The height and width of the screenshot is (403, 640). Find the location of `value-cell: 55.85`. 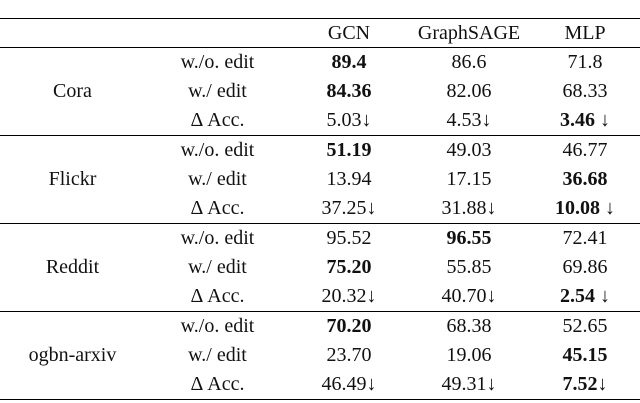

value-cell: 55.85 is located at coordinates (469, 267).